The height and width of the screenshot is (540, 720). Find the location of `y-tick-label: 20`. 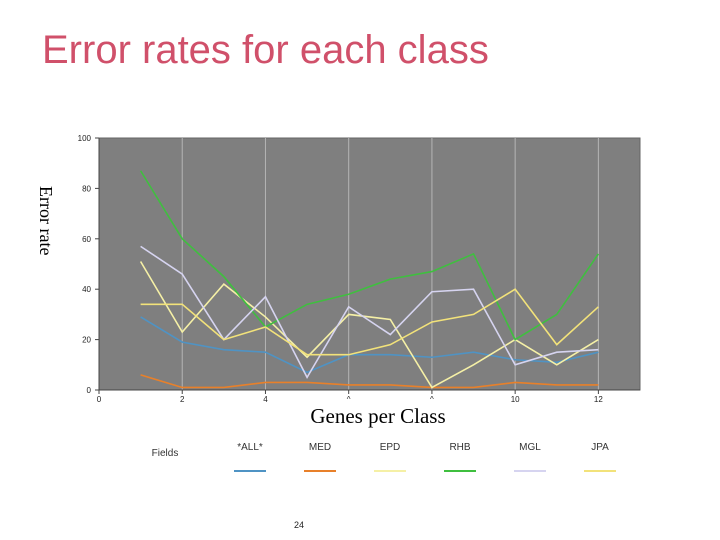

y-tick-label: 20 is located at coordinates (86, 340).